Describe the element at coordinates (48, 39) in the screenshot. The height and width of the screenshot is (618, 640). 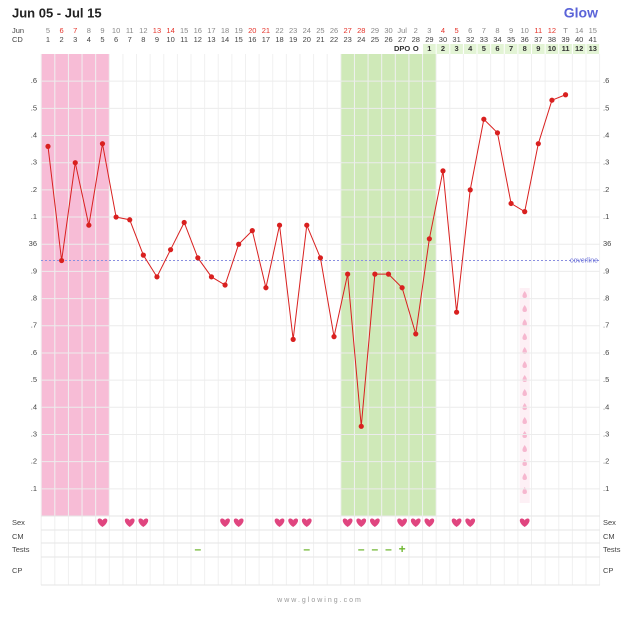
I see `cd-label: 1` at that location.